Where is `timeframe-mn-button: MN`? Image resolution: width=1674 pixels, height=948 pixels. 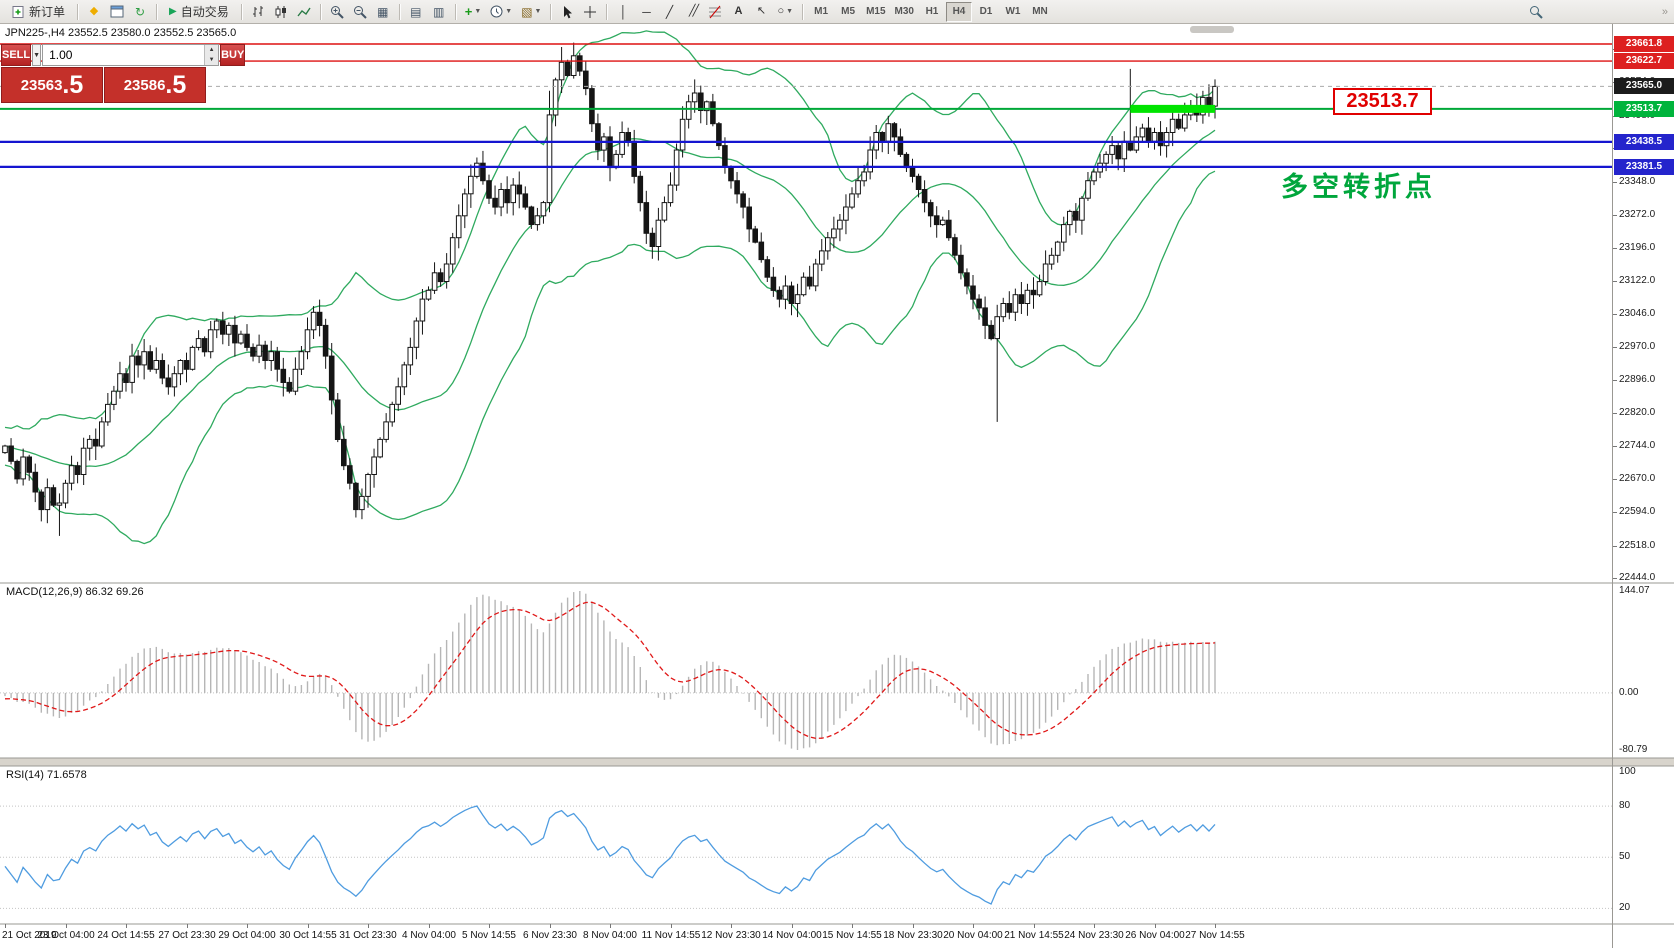 timeframe-mn-button: MN is located at coordinates (1040, 12).